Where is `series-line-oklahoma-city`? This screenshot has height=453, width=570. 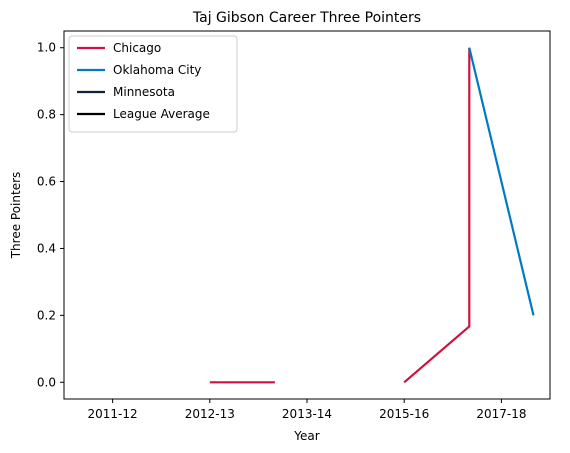 series-line-oklahoma-city is located at coordinates (501, 181).